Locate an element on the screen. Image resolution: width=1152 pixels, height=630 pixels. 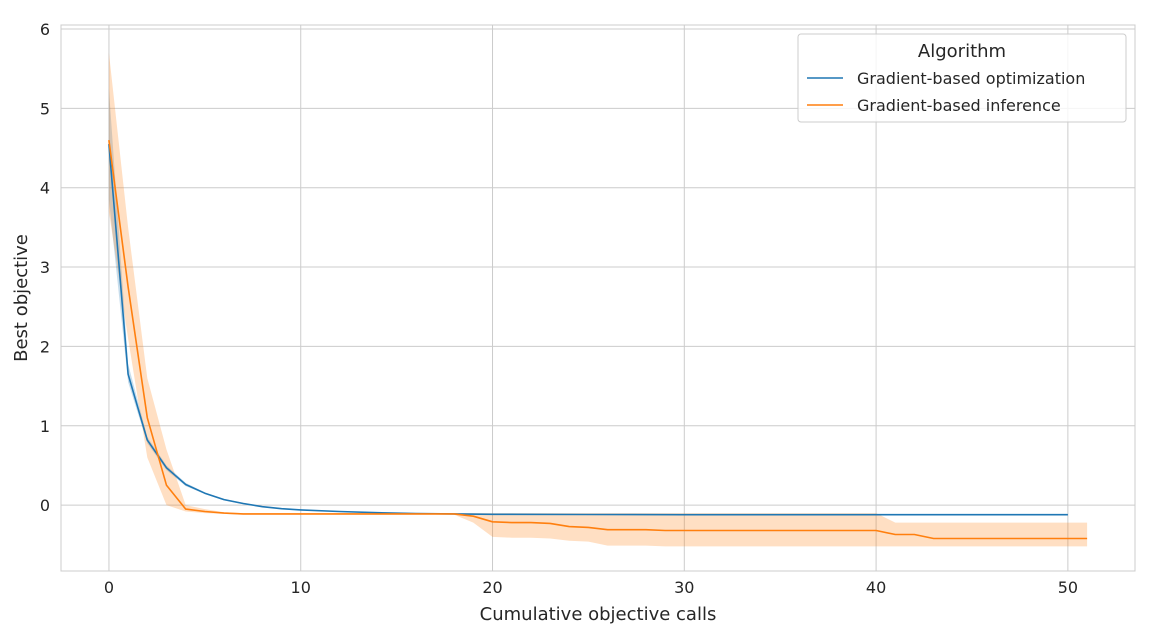
legend-entry-gradient-based-inference: Gradient-based inference is located at coordinates (959, 105).